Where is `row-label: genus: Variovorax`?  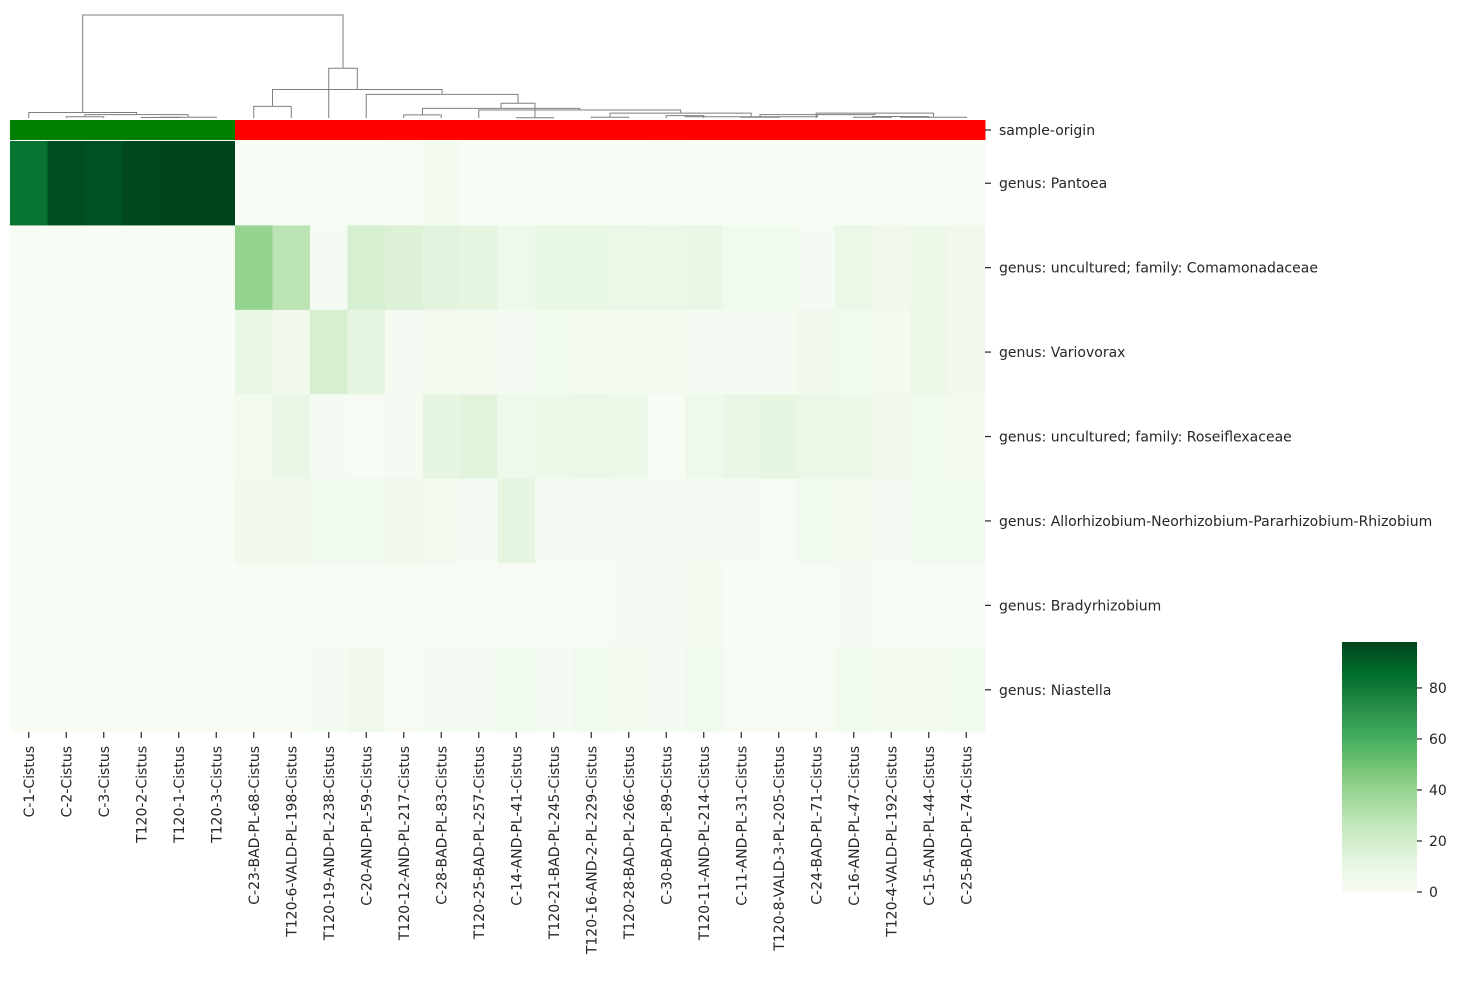
row-label: genus: Variovorax is located at coordinates (1062, 353).